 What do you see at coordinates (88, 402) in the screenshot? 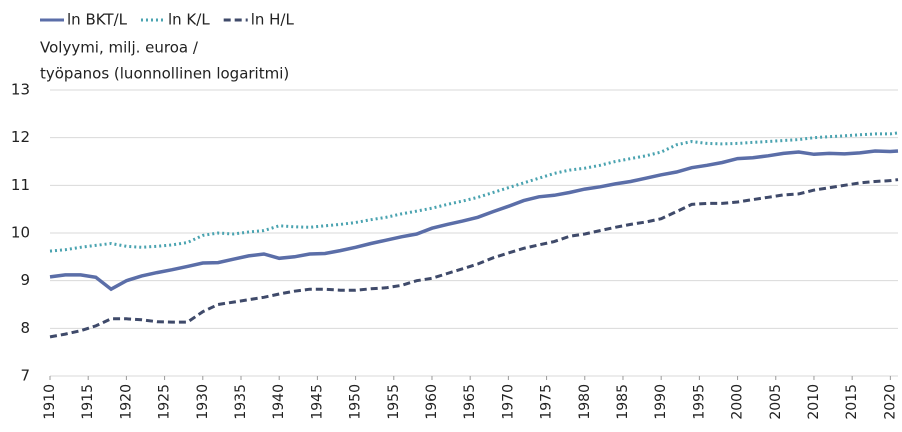
I see `x-tick-label: 1915` at bounding box center [88, 402].